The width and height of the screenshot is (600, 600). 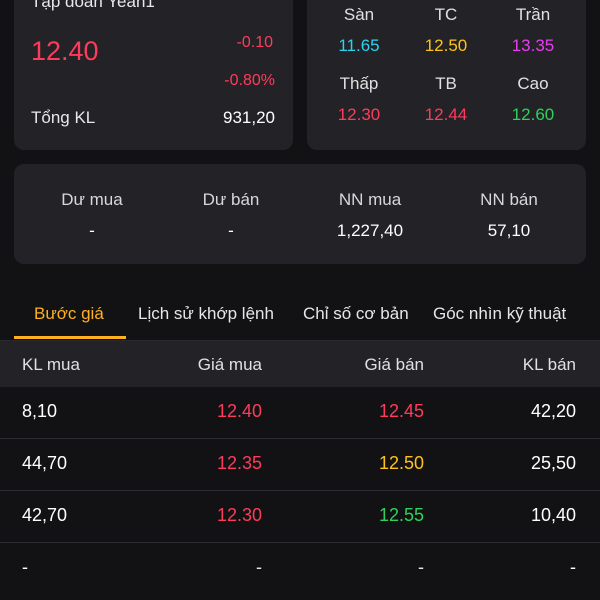 I want to click on header-ask-volume: KL bán, so click(x=549, y=364).